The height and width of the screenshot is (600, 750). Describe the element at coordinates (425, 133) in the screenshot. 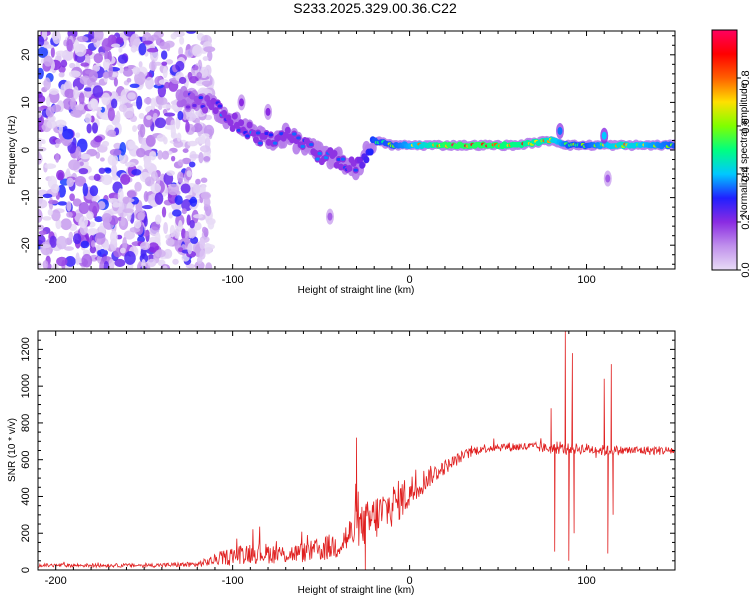

I see `spectrogram-ridge` at that location.